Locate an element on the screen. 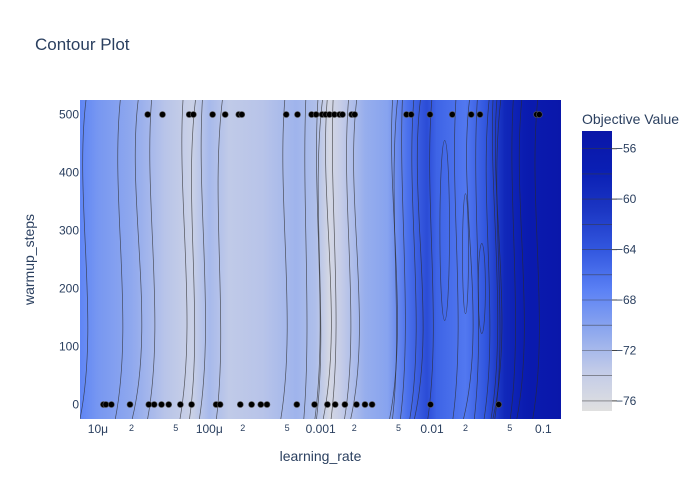  y-tick-label: 0 is located at coordinates (75, 405).